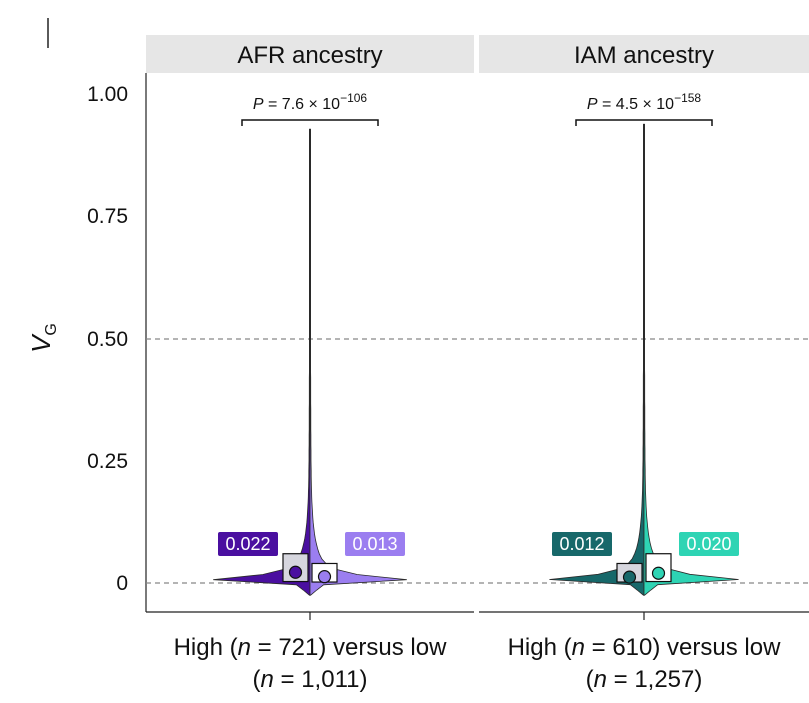  I want to click on x-label-afr-line2: (n = 1,011), so click(310, 679).